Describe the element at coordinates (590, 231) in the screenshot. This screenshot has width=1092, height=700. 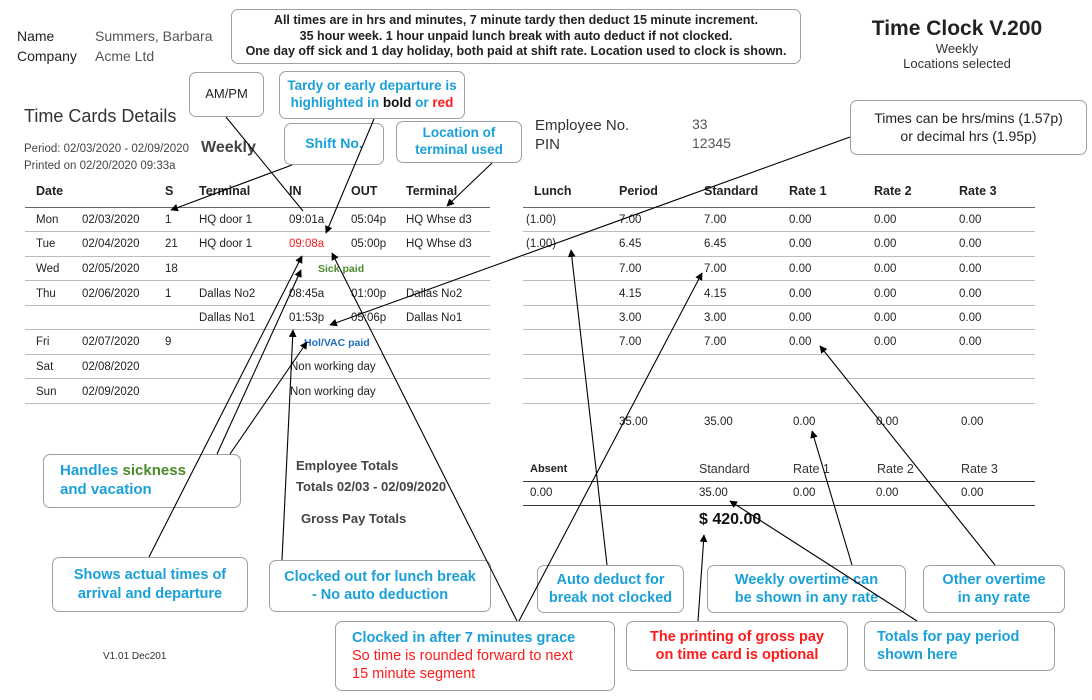
I see `times-format-arrow` at that location.